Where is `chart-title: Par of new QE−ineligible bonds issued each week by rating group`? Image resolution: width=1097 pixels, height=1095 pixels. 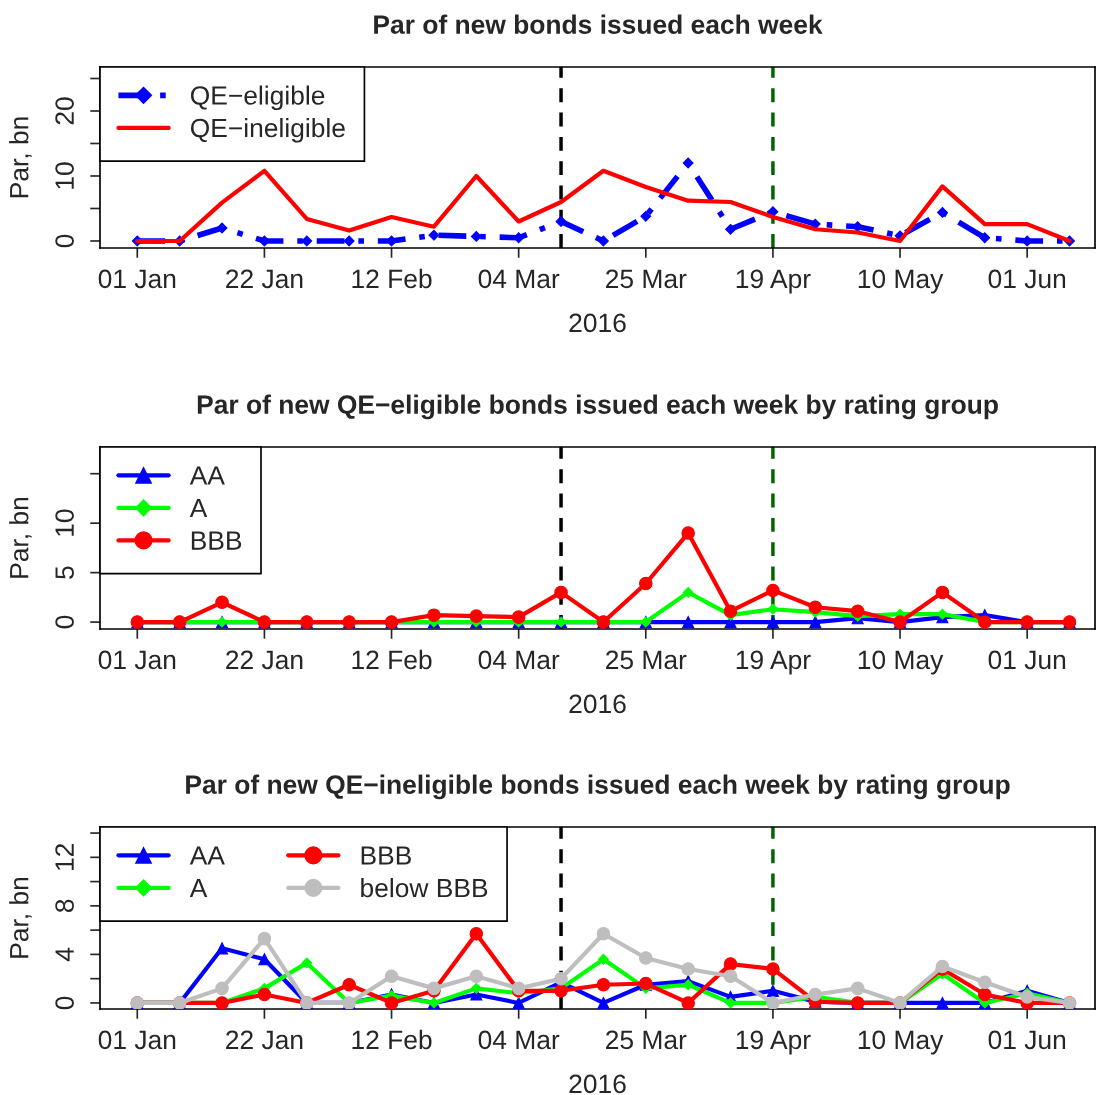
chart-title: Par of new QE−ineligible bonds issued each week by rating group is located at coordinates (598, 787).